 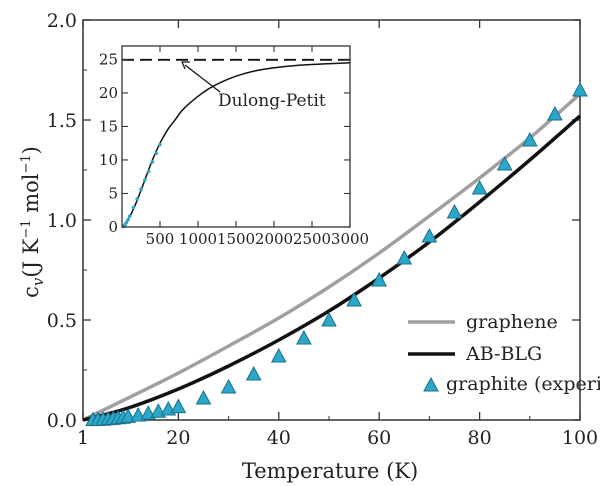 I want to click on y-axis-title-exp1: −1, so click(x=26, y=228).